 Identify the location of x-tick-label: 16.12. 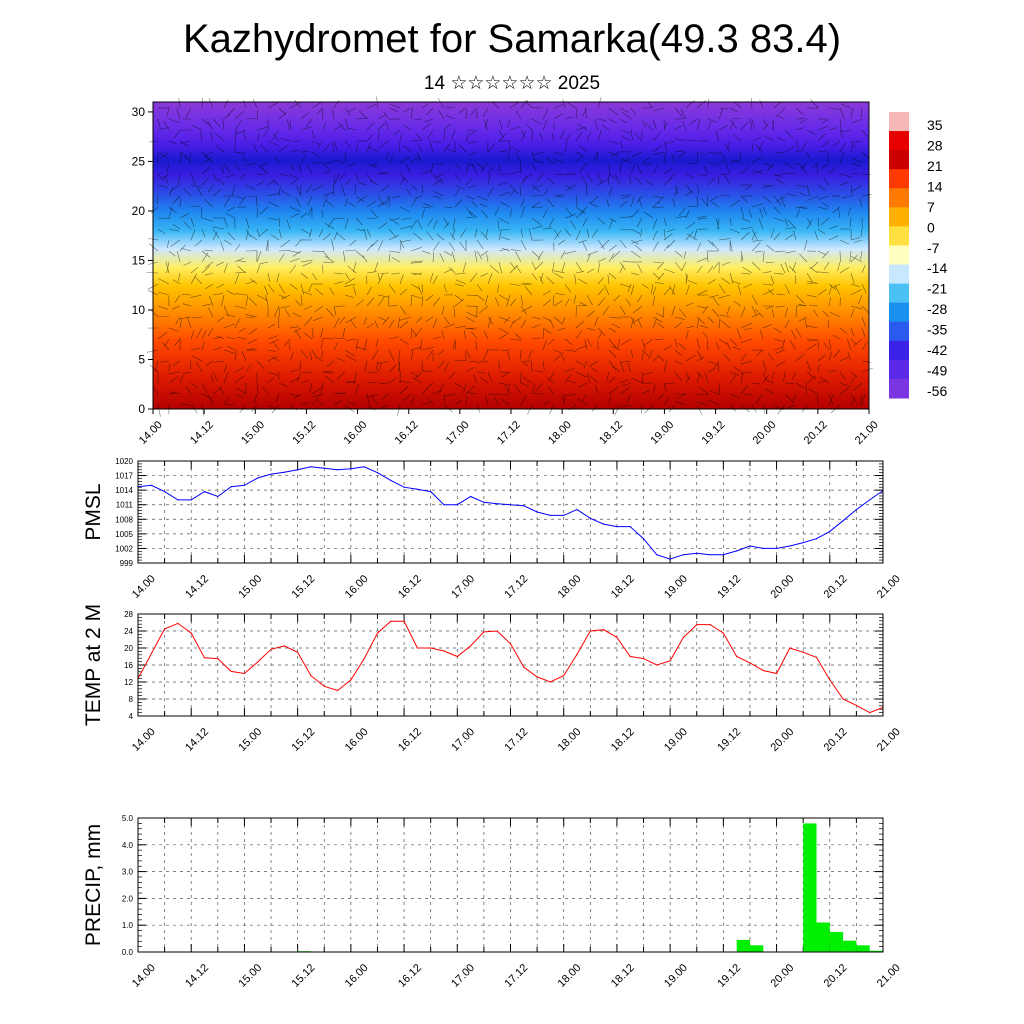
(410, 740).